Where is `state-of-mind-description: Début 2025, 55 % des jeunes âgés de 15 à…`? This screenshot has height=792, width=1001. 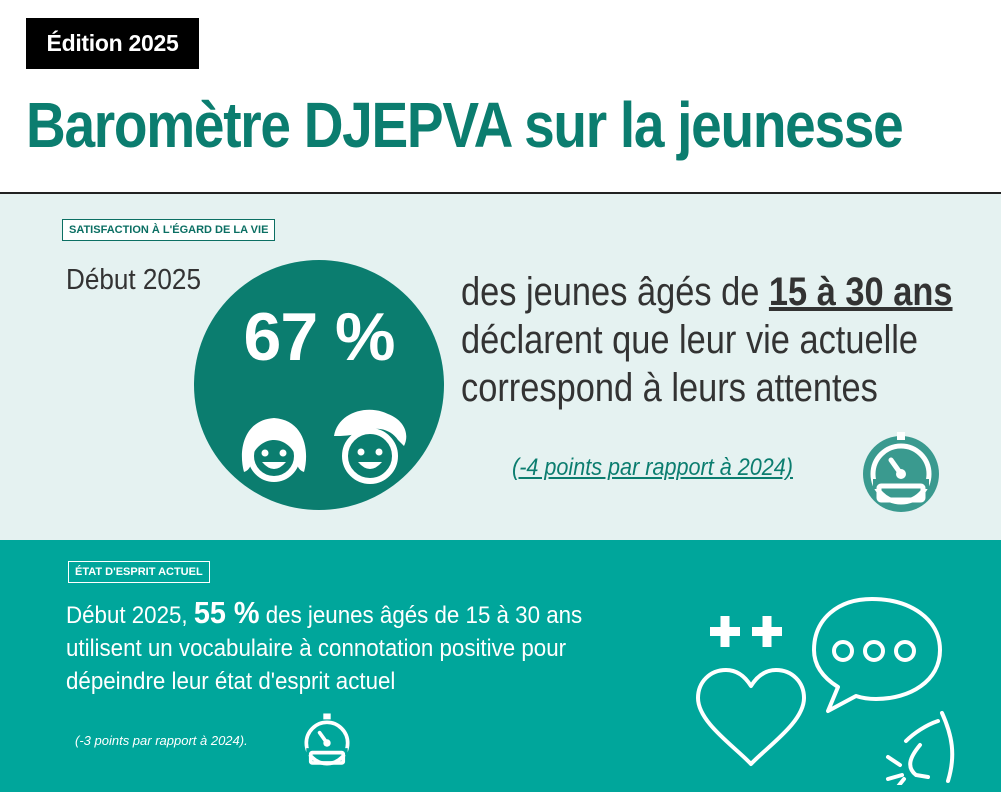
state-of-mind-description: Début 2025, 55 % des jeunes âgés de 15 à… is located at coordinates (324, 645).